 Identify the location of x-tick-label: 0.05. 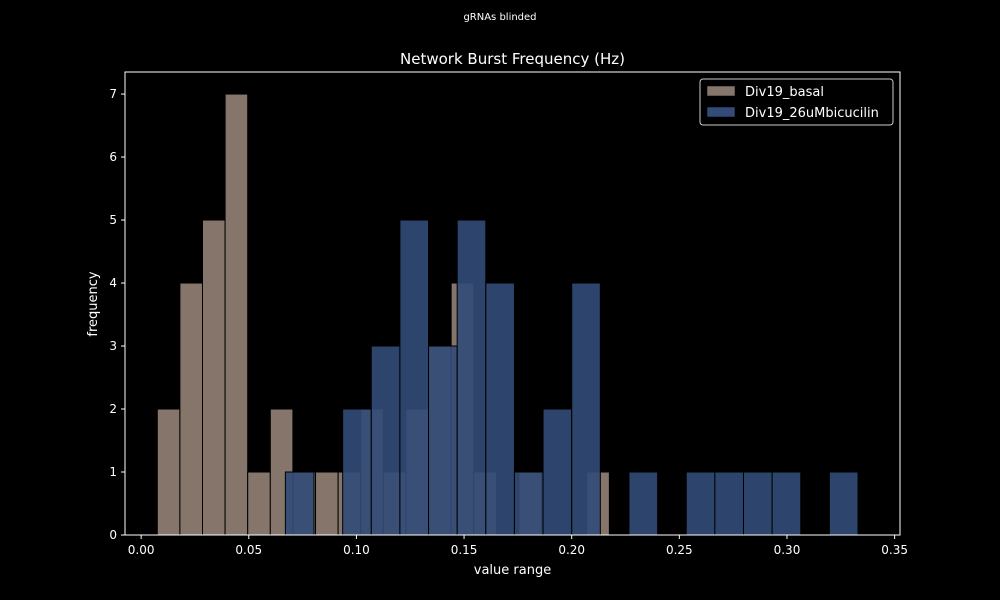
(248, 550).